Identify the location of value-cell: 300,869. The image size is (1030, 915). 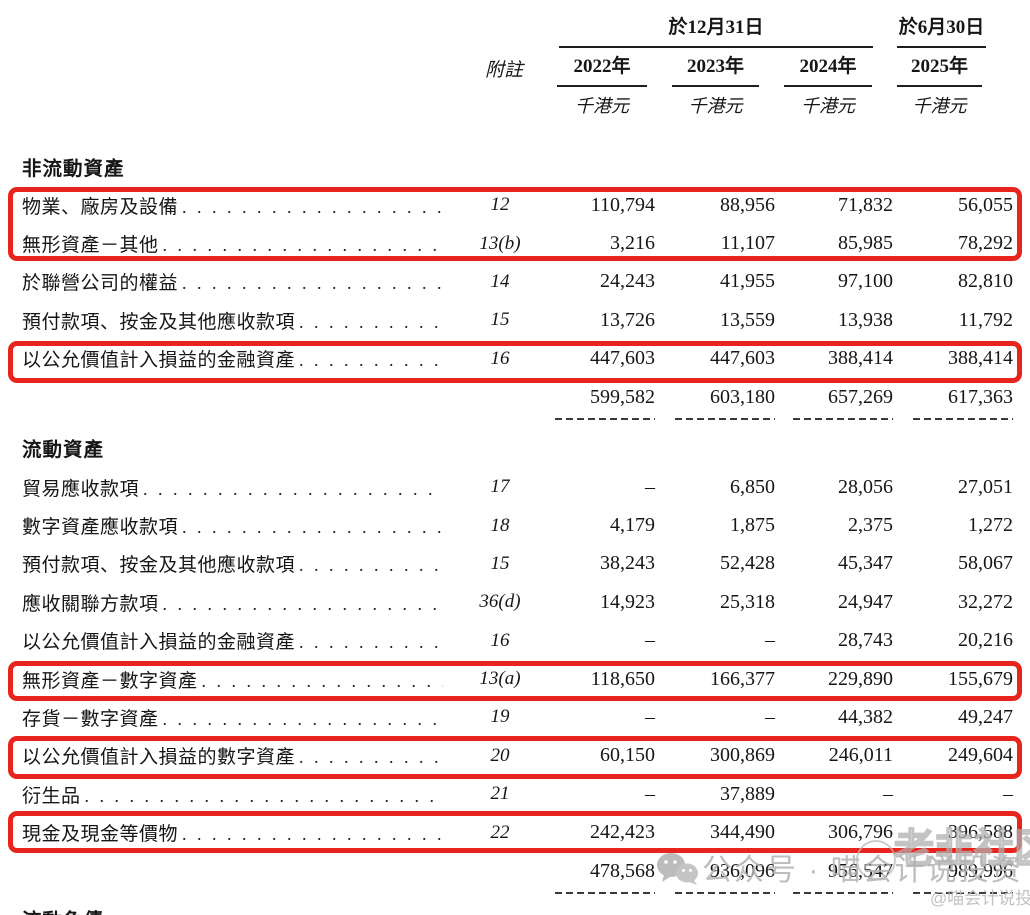
(742, 755).